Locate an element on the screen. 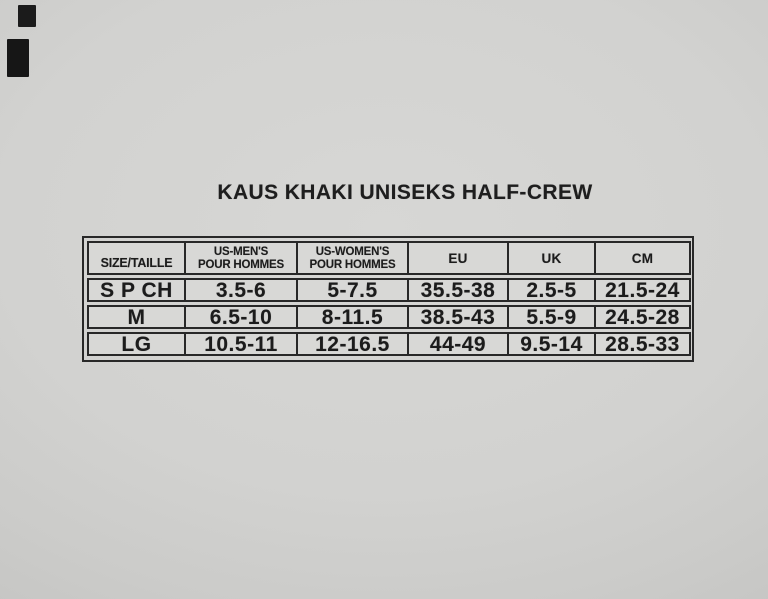 Image resolution: width=768 pixels, height=599 pixels. header-label-line1: US-MEN'S is located at coordinates (241, 252).